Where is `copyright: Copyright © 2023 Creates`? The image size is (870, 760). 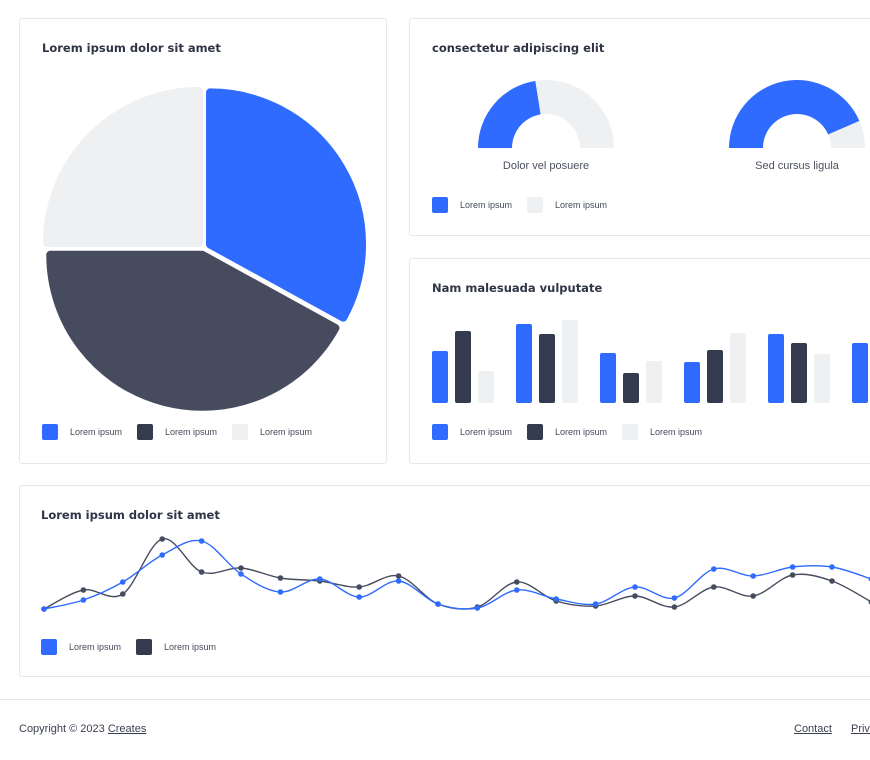 copyright: Copyright © 2023 Creates is located at coordinates (82, 729).